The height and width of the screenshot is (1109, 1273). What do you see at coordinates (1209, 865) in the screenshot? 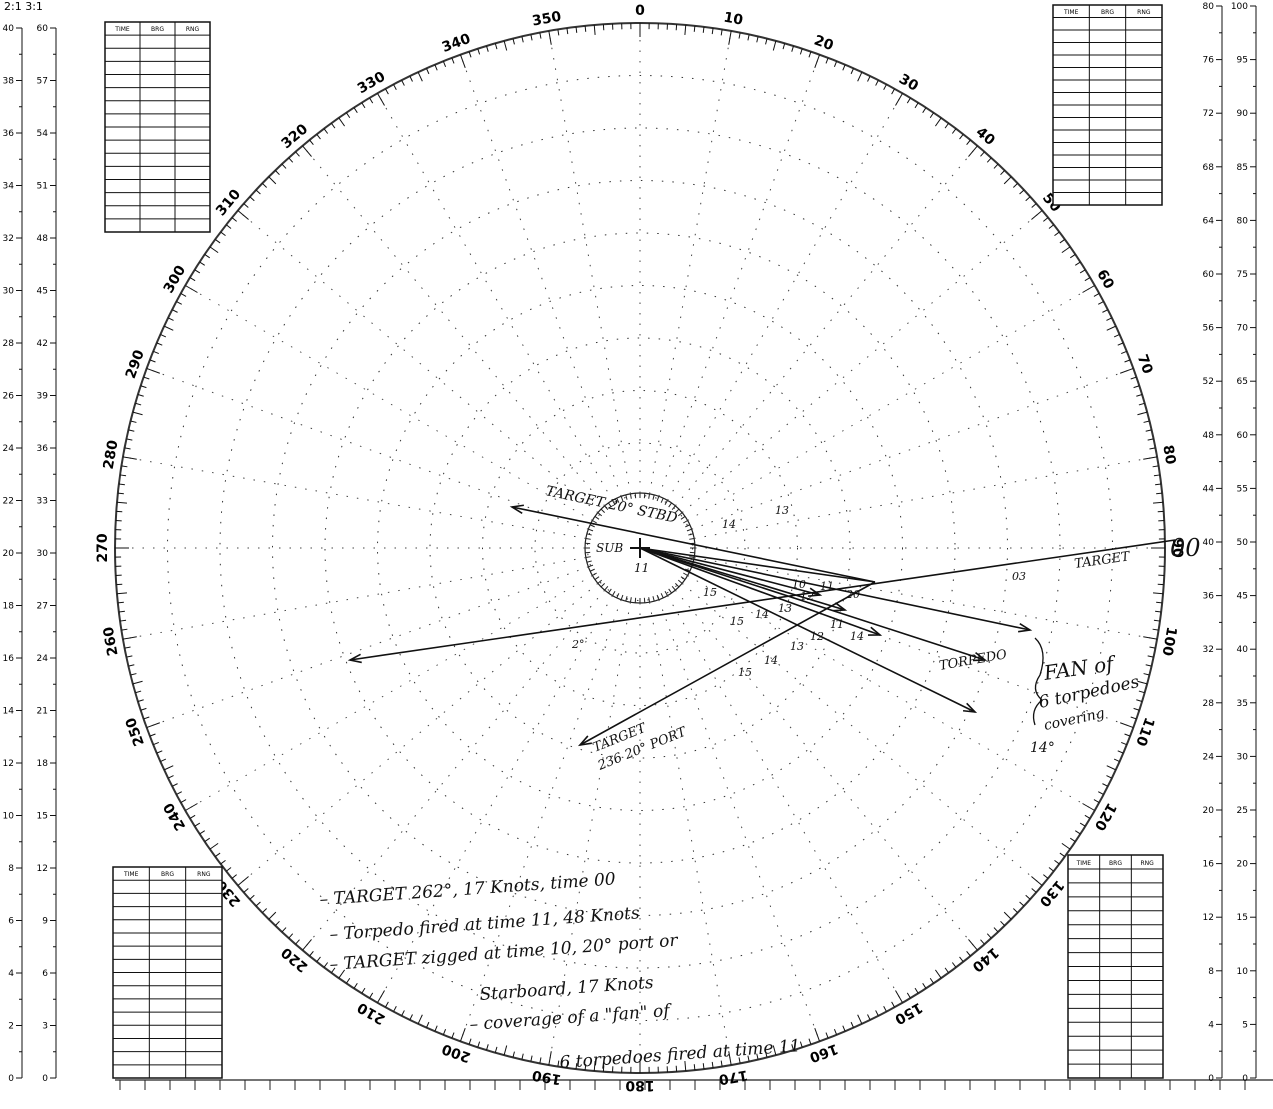
I see `scale-label: 16` at bounding box center [1209, 865].